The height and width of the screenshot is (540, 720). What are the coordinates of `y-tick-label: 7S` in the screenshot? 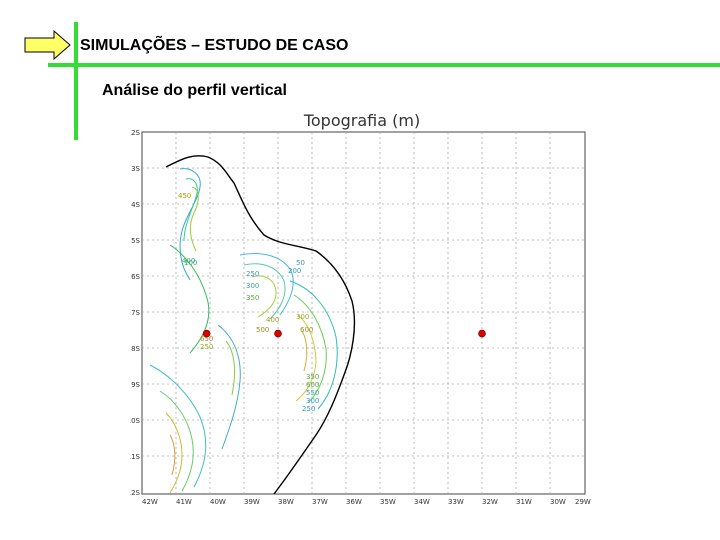 It's located at (135, 313).